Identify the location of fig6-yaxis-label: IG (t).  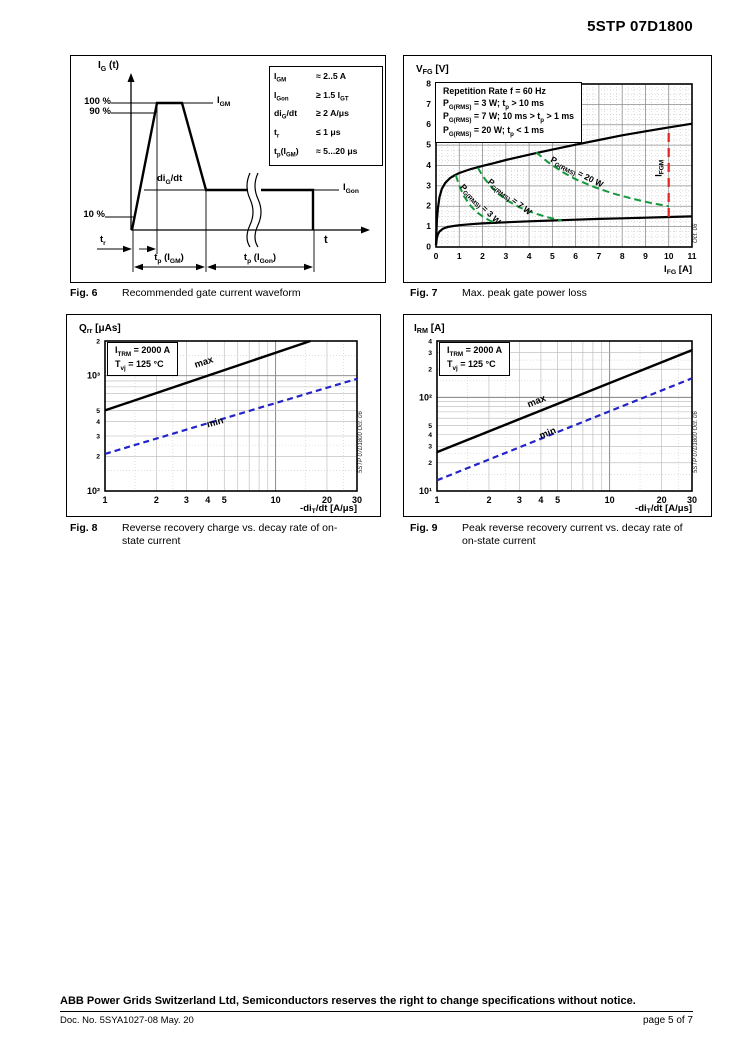
(109, 66).